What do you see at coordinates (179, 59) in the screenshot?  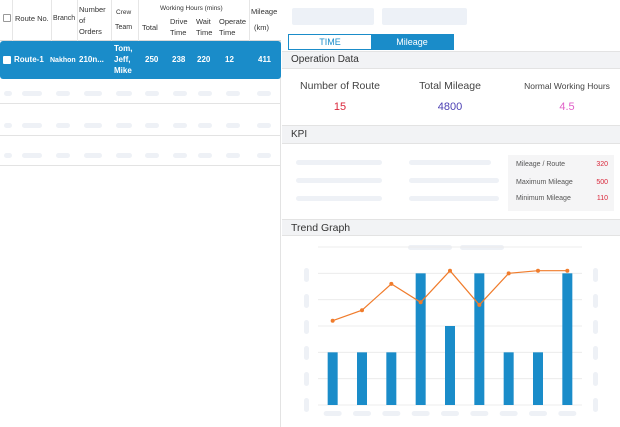 I see `cell-drive: 238` at bounding box center [179, 59].